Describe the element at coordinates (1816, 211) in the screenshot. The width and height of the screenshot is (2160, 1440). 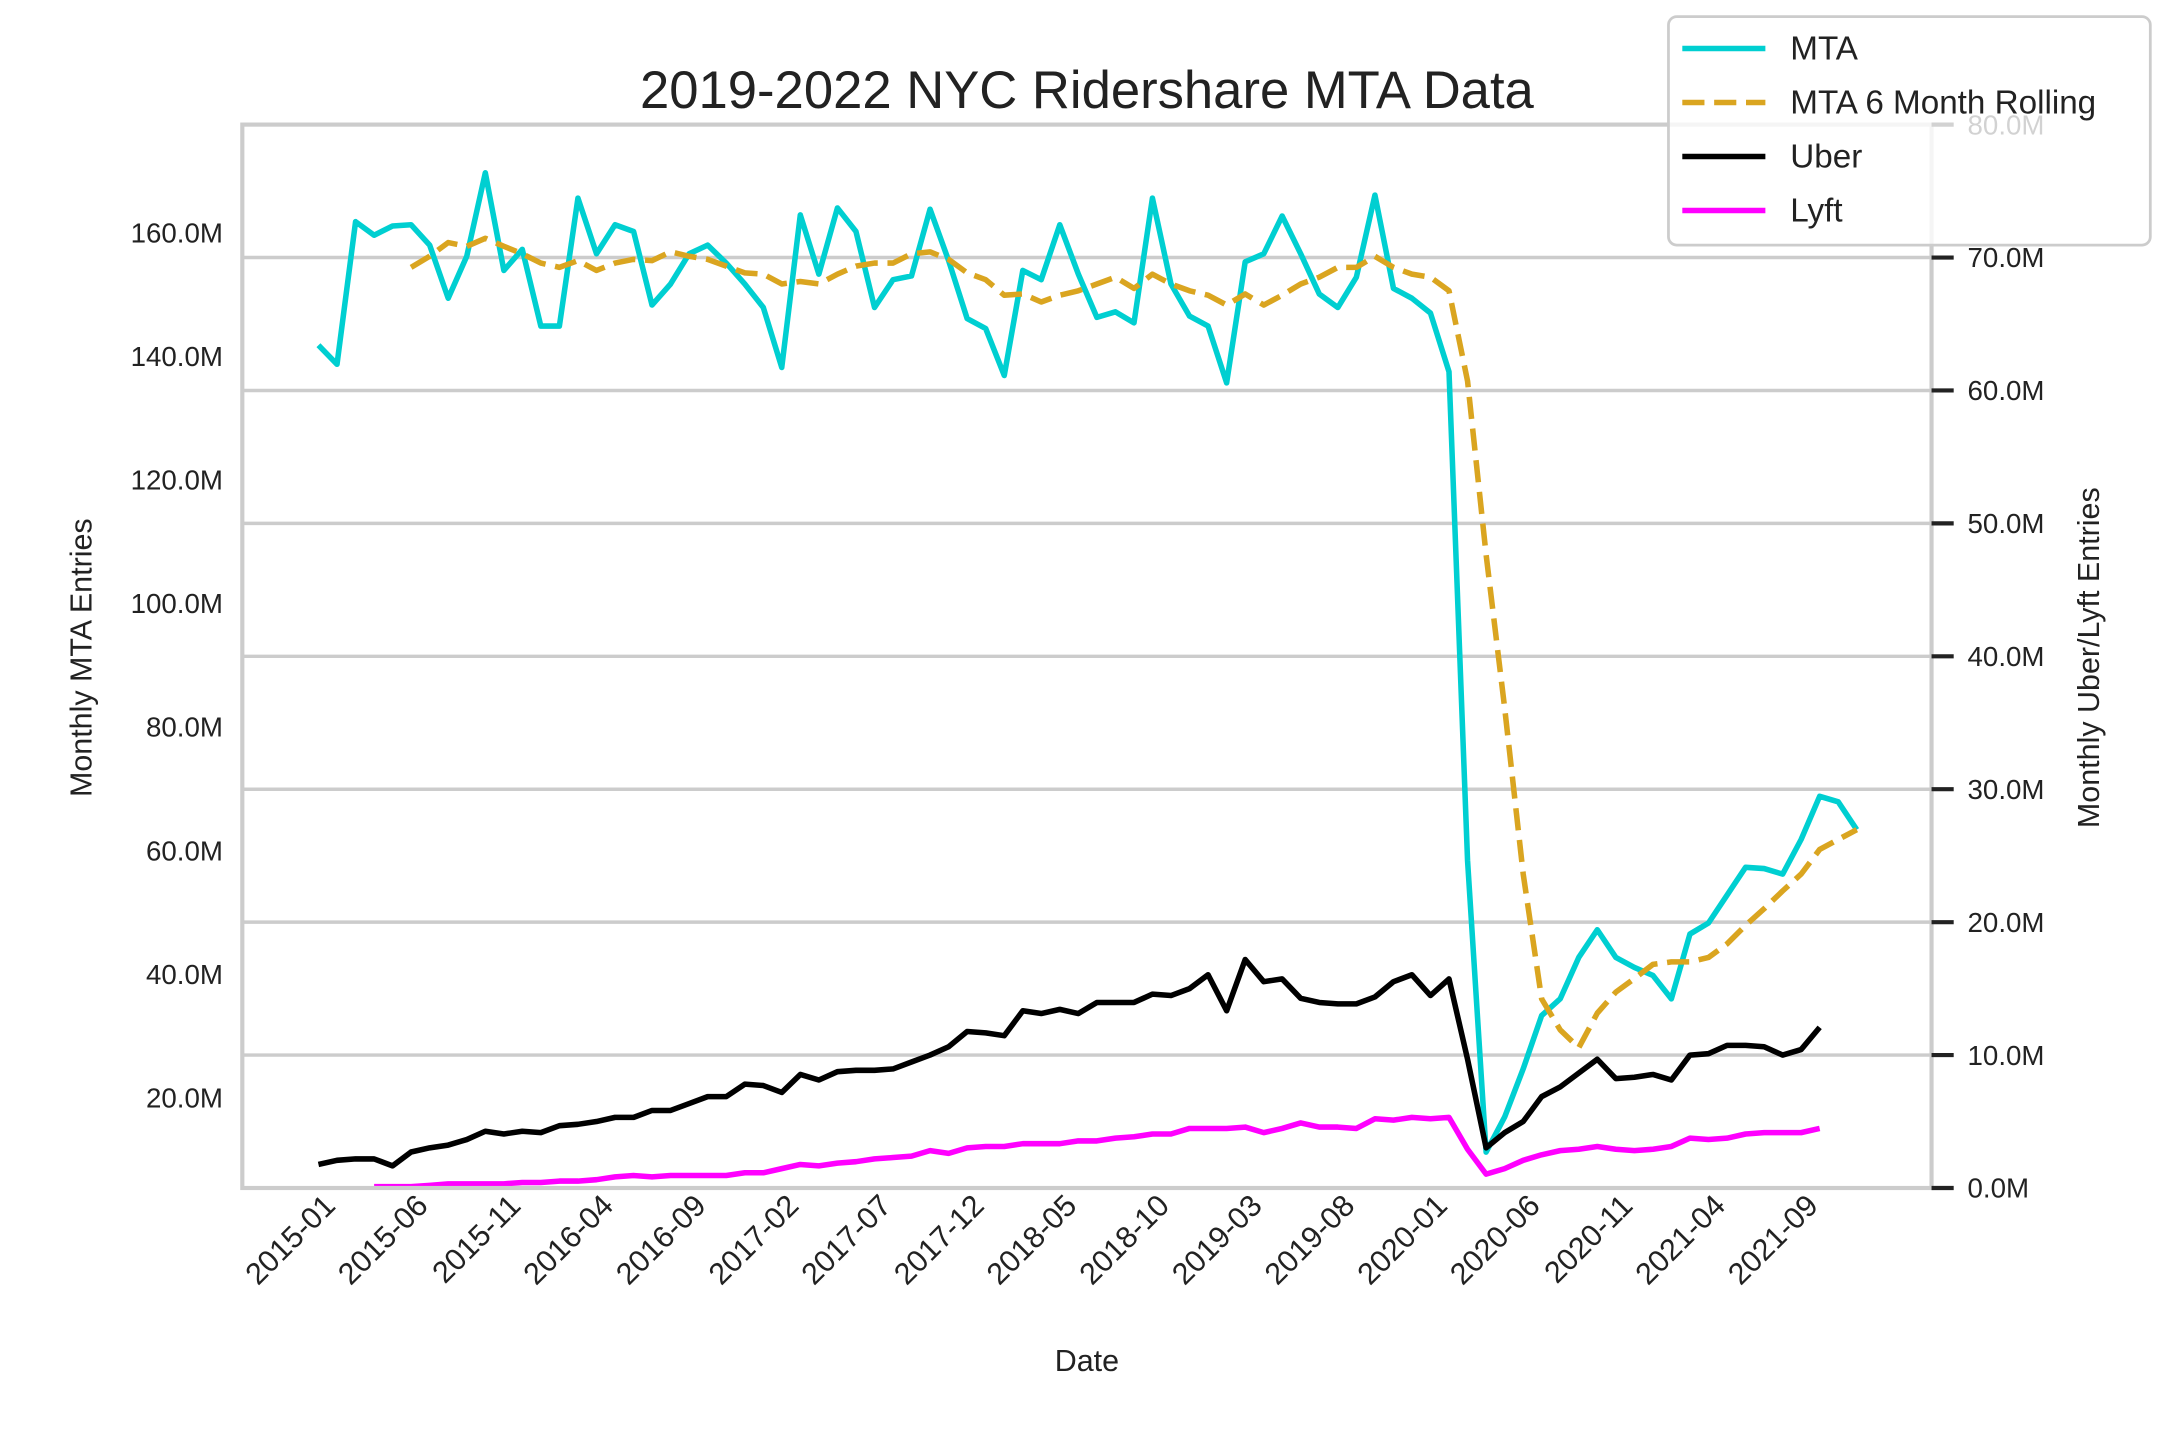
I see `legend-label: Lyft` at that location.